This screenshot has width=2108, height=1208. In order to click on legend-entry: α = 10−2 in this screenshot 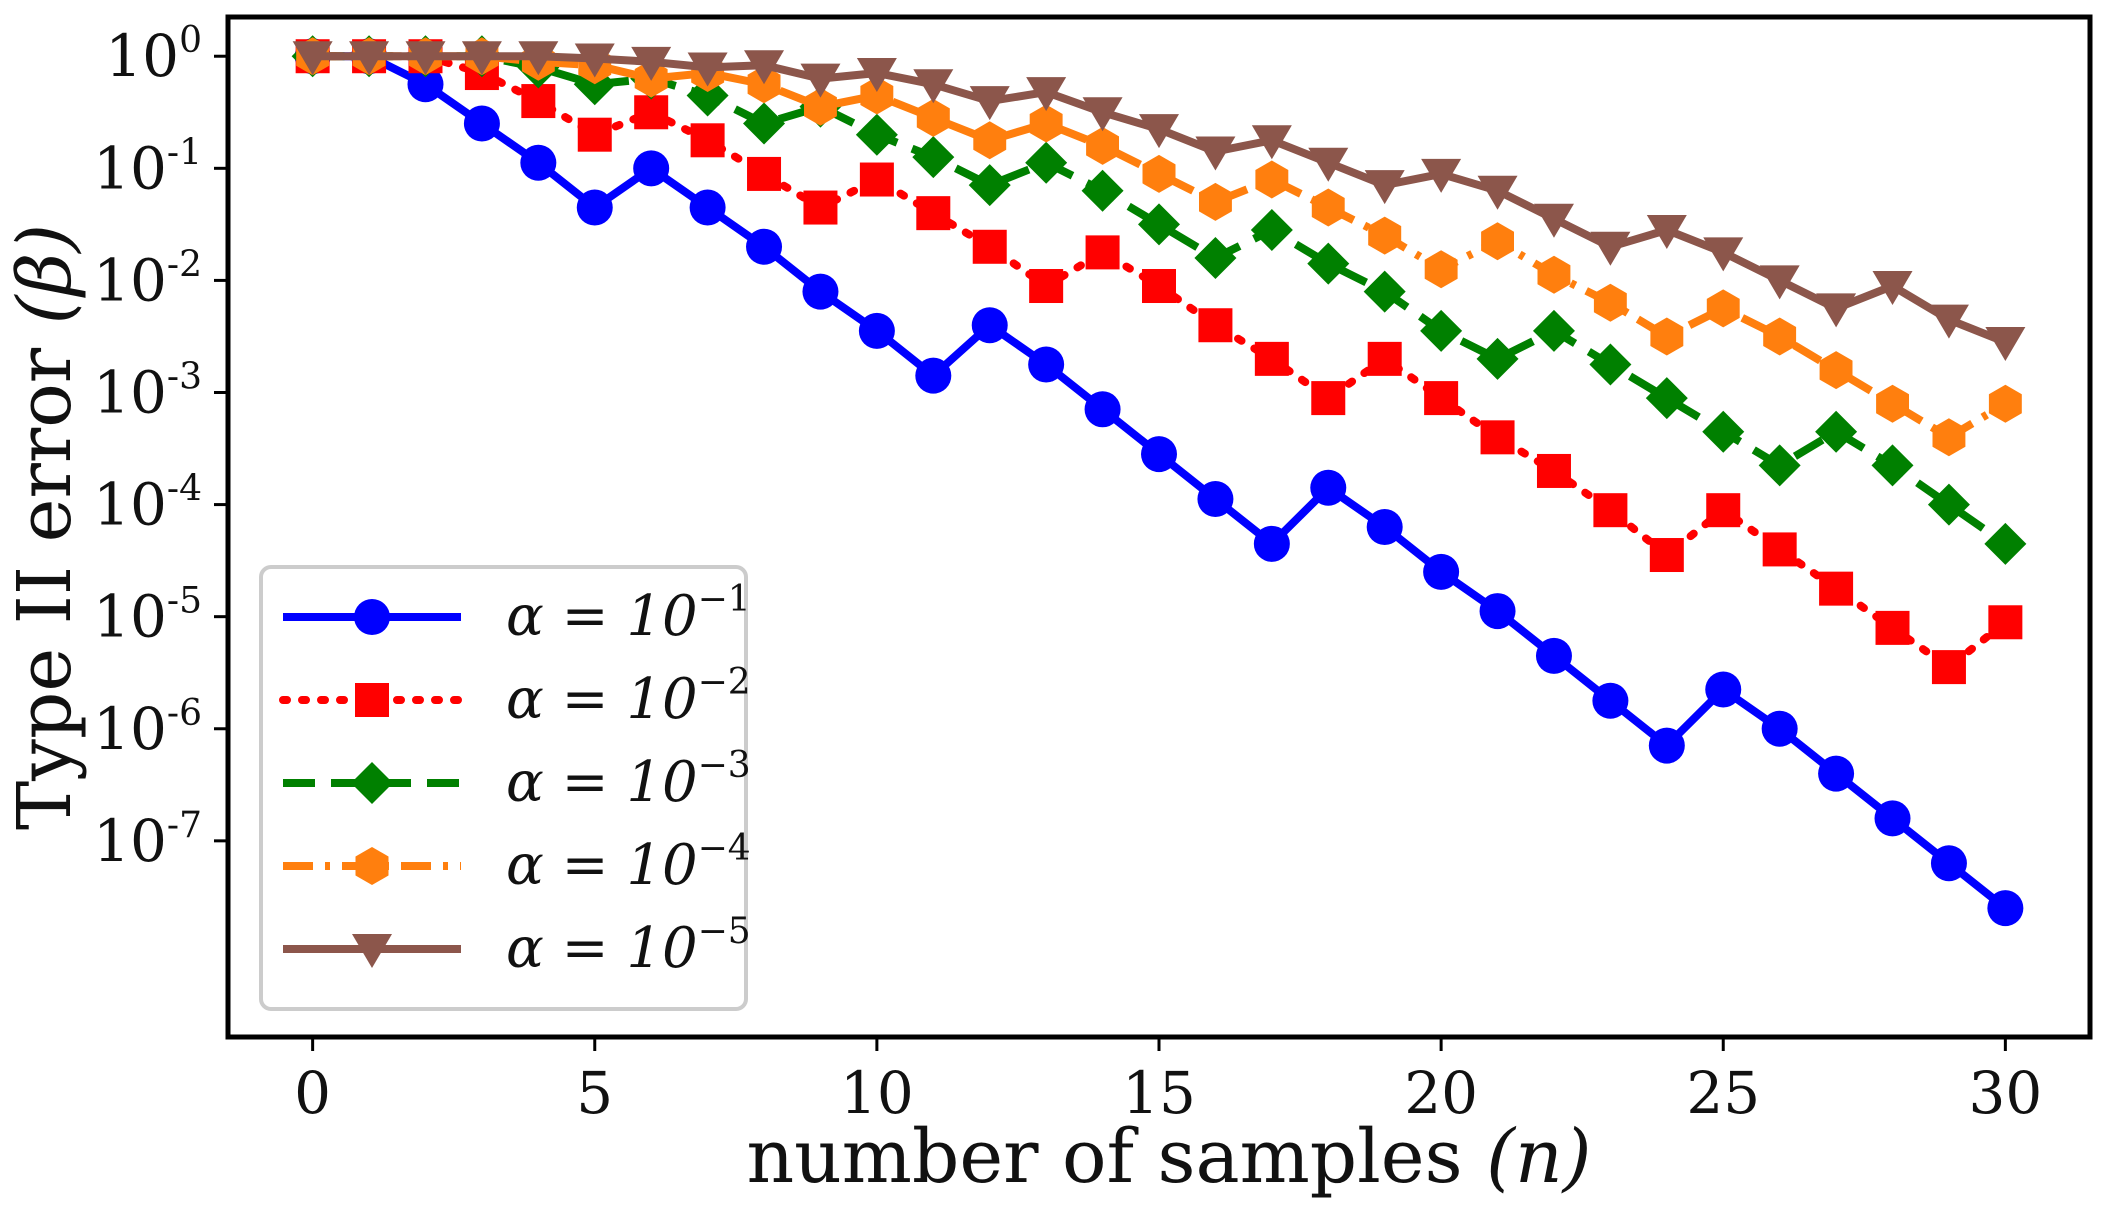, I will do `click(515, 697)`.